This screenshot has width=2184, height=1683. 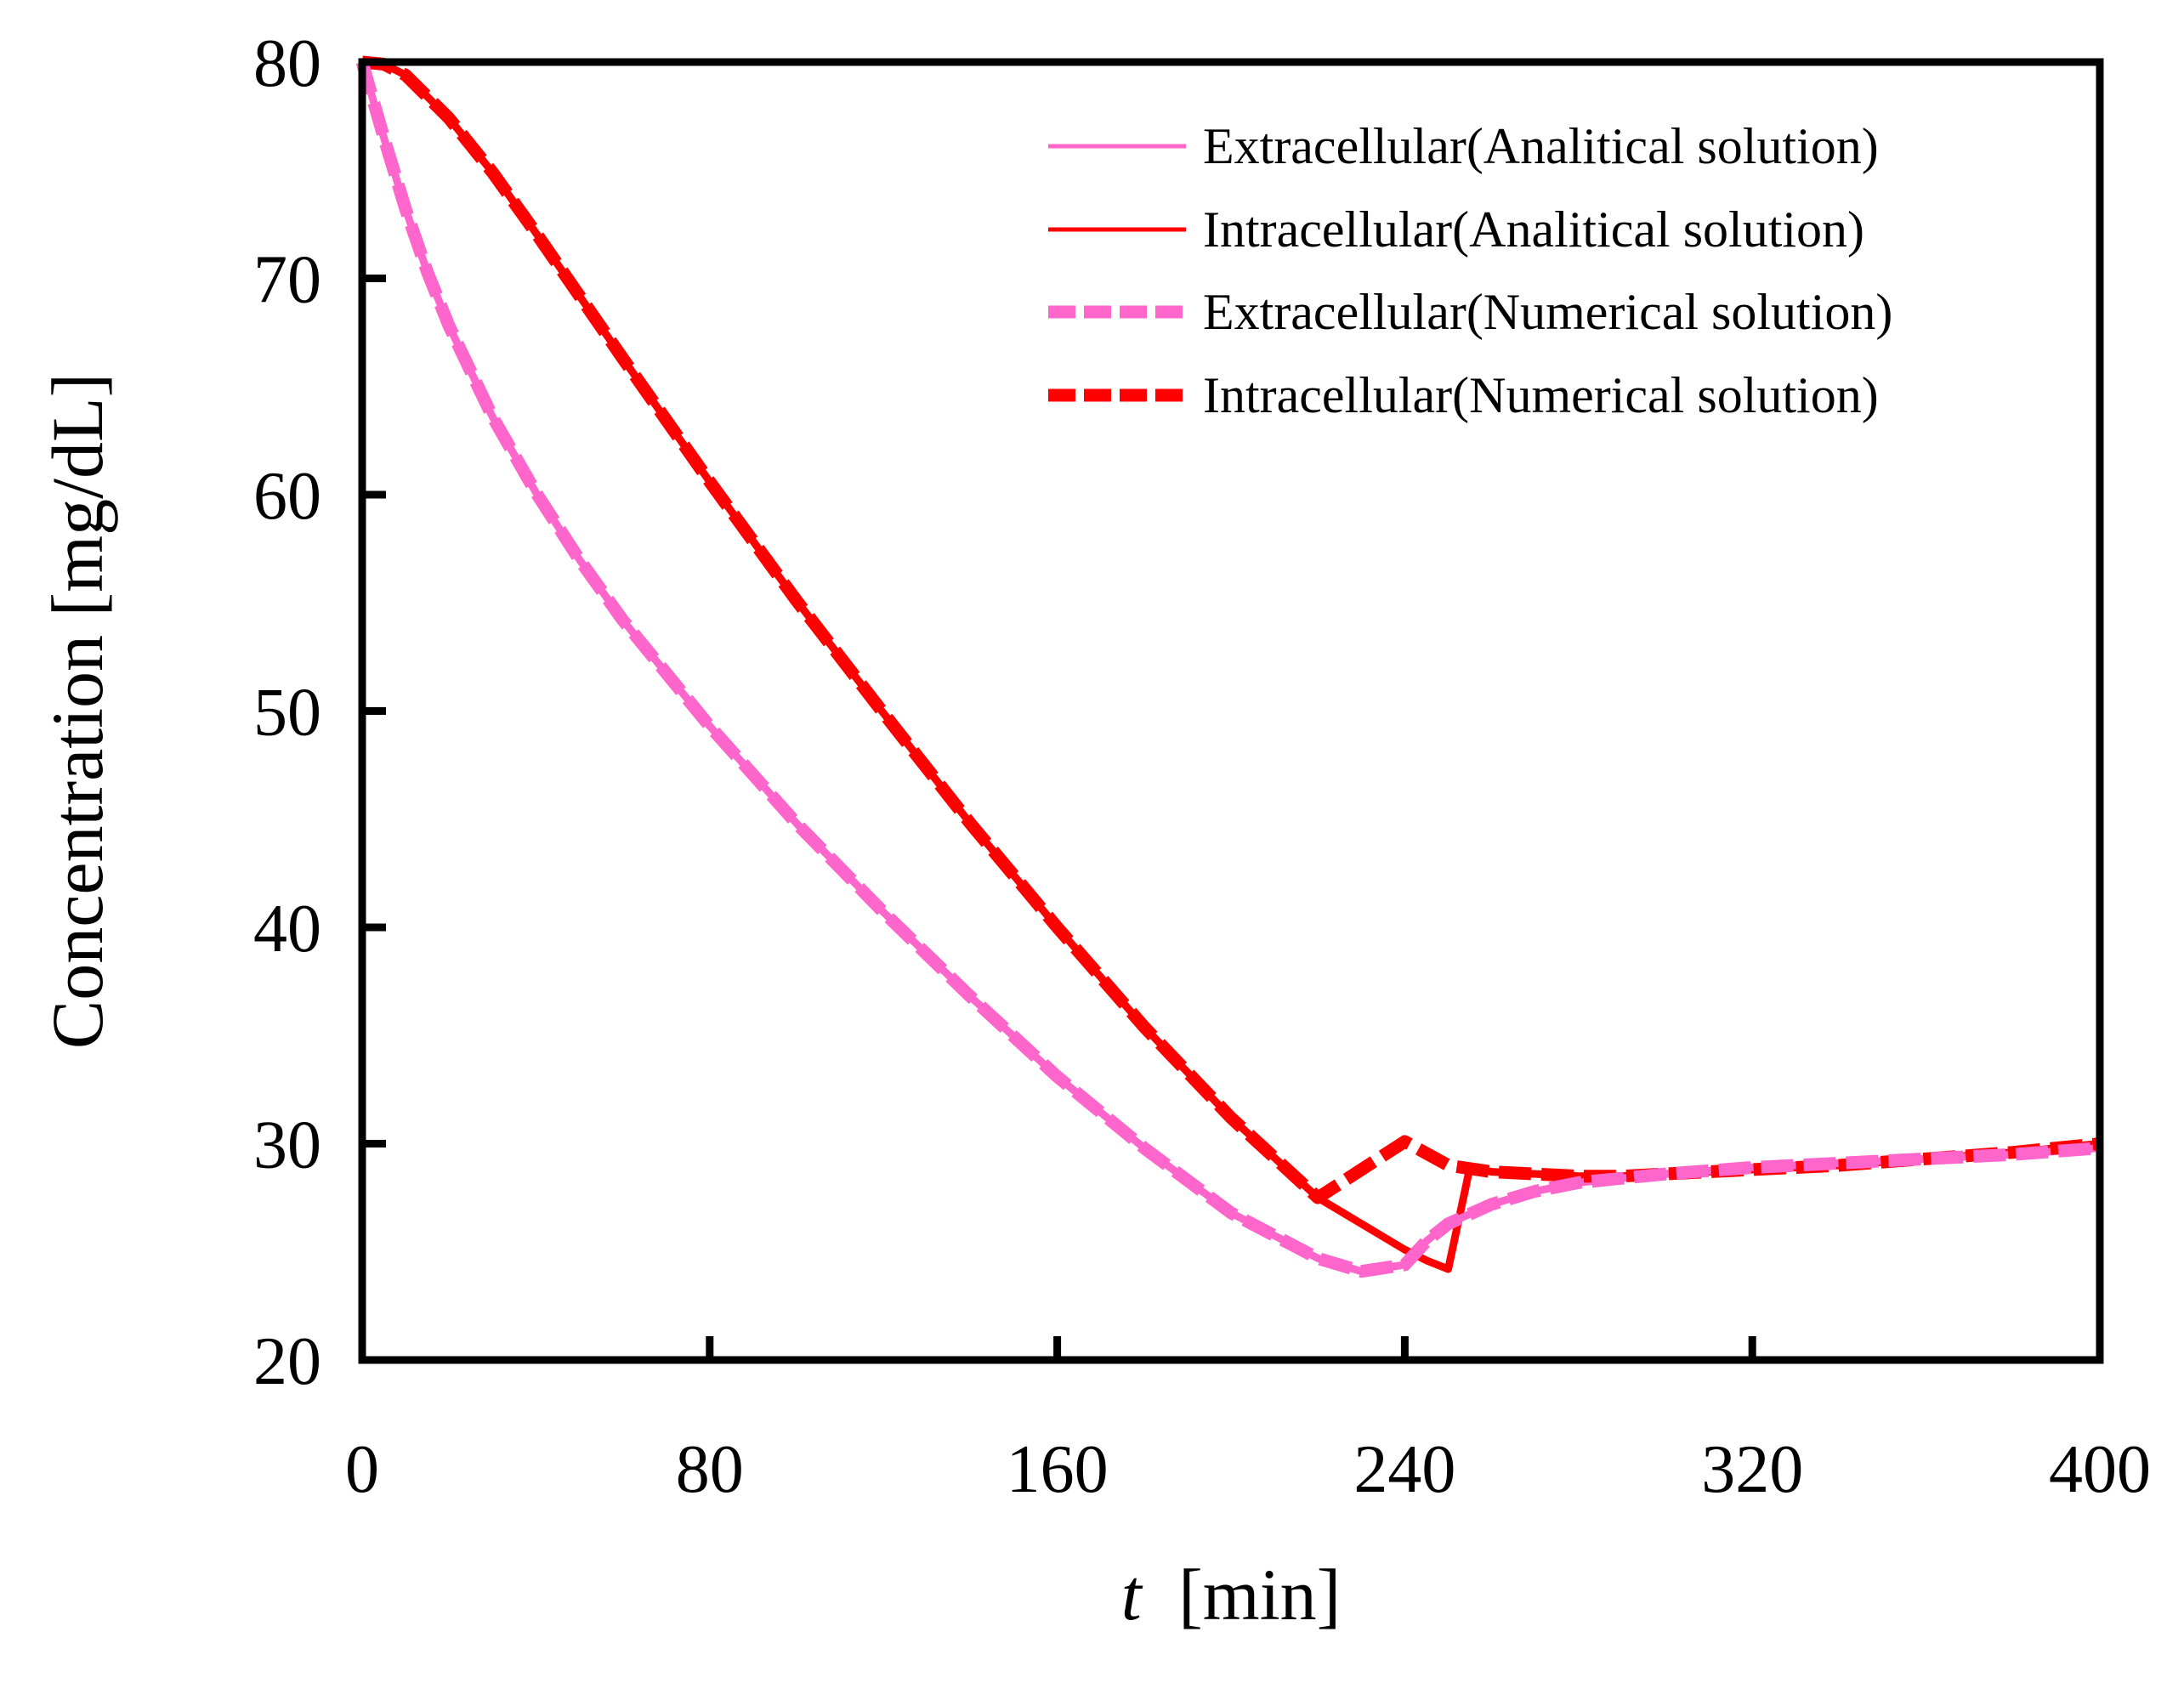 What do you see at coordinates (1752, 1469) in the screenshot?
I see `x-tick-label: 320` at bounding box center [1752, 1469].